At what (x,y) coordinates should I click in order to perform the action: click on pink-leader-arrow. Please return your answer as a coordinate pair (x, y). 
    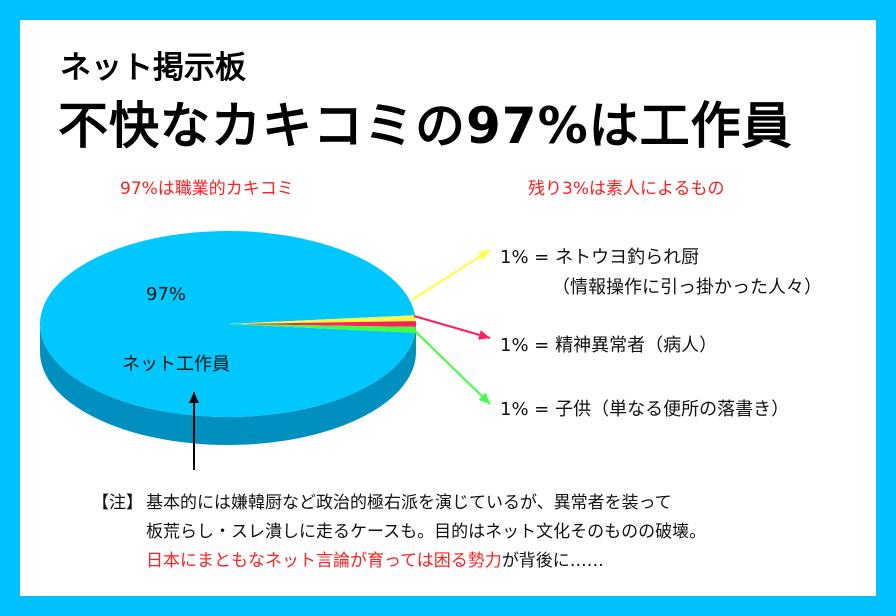
    Looking at the image, I should click on (452, 327).